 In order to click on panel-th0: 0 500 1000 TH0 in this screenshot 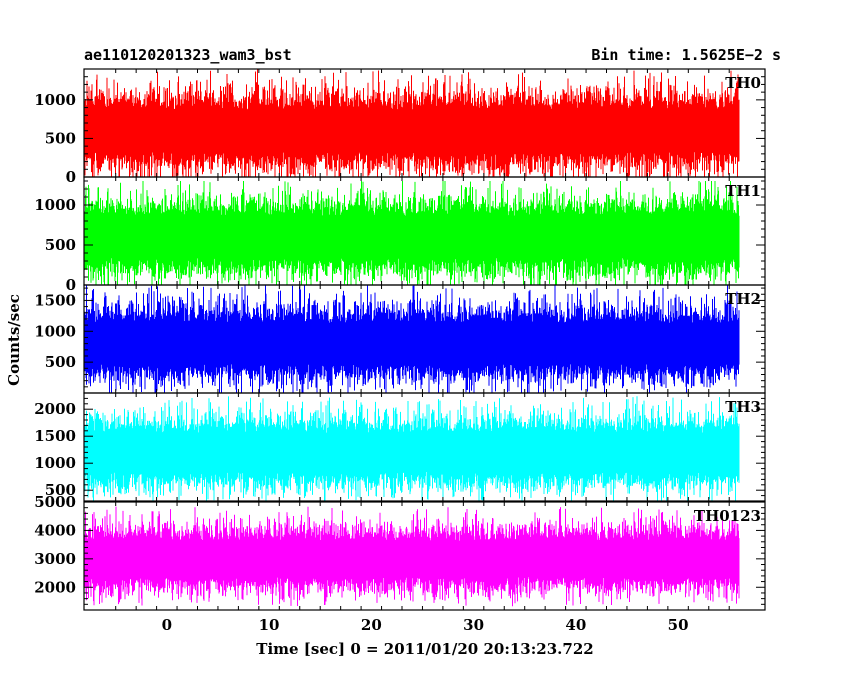, I will do `click(400, 127)`.